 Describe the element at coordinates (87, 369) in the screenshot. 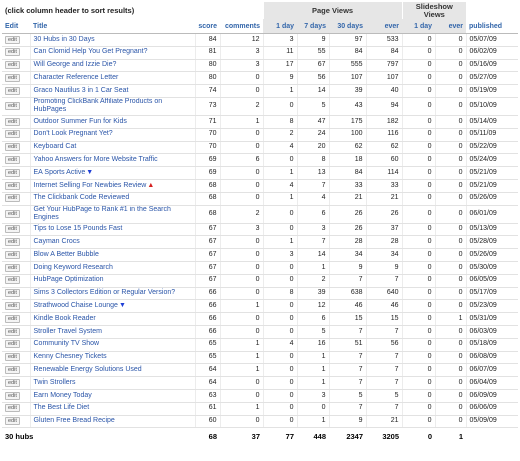

I see `hub-title: Renewable Energy Solutions Used` at that location.